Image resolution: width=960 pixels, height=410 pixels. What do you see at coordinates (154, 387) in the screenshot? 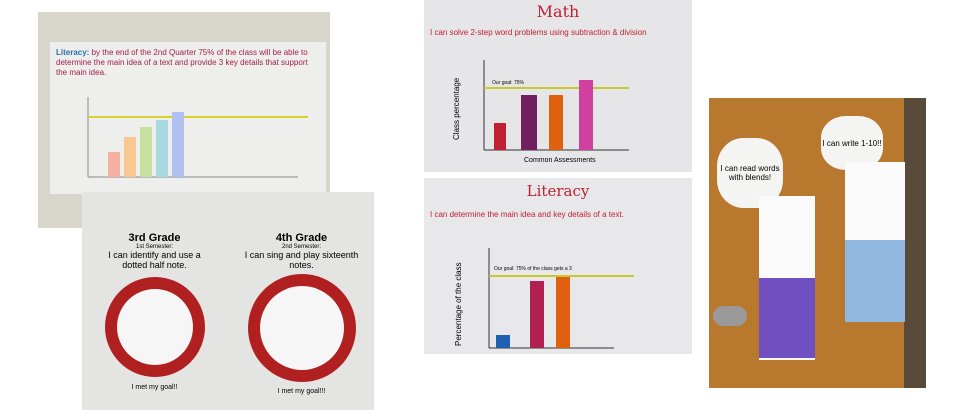
I see `footer: I met my goal!!` at bounding box center [154, 387].